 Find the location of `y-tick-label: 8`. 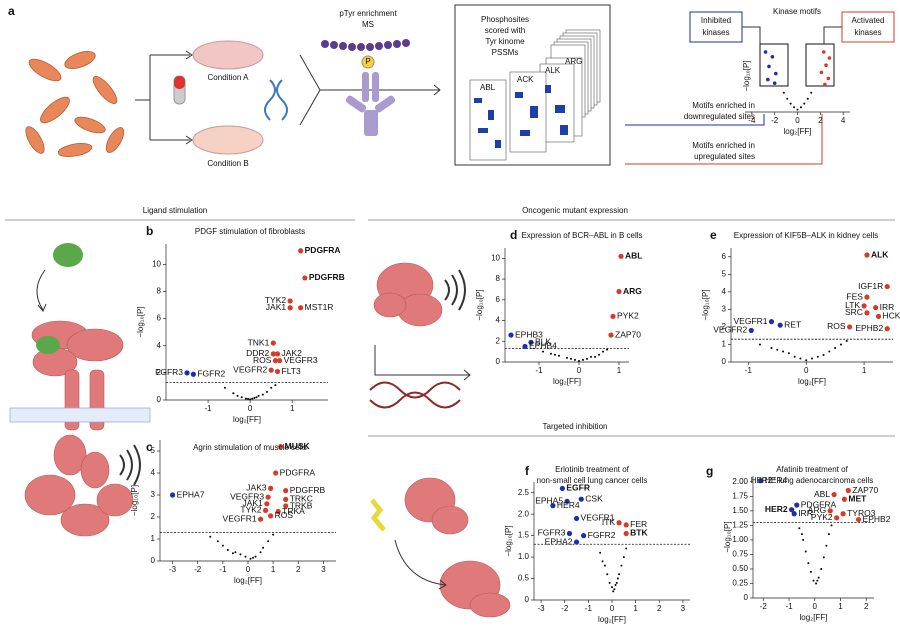

y-tick-label: 8 is located at coordinates (498, 278).